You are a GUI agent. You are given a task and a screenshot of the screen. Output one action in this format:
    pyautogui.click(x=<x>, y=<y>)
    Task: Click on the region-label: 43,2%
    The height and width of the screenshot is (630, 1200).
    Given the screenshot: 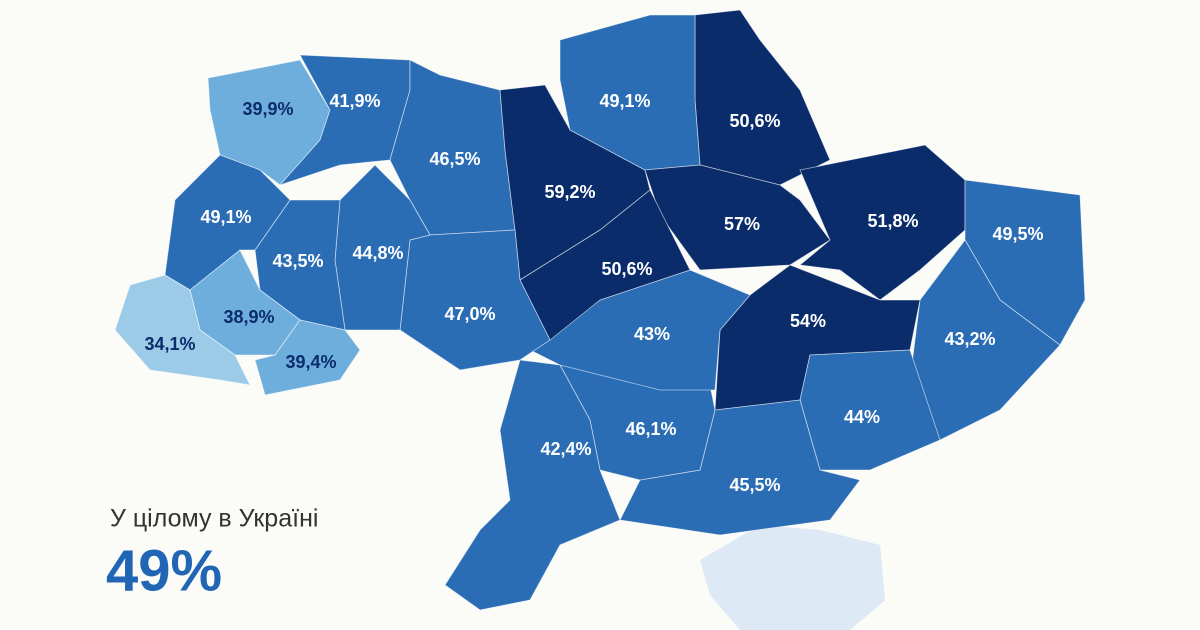 What is the action you would take?
    pyautogui.click(x=969, y=339)
    